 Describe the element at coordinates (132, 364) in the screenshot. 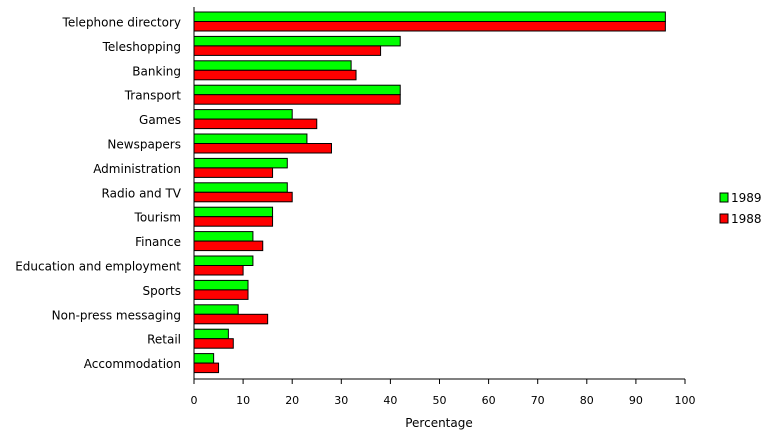

I see `category-label: Accommodation` at that location.